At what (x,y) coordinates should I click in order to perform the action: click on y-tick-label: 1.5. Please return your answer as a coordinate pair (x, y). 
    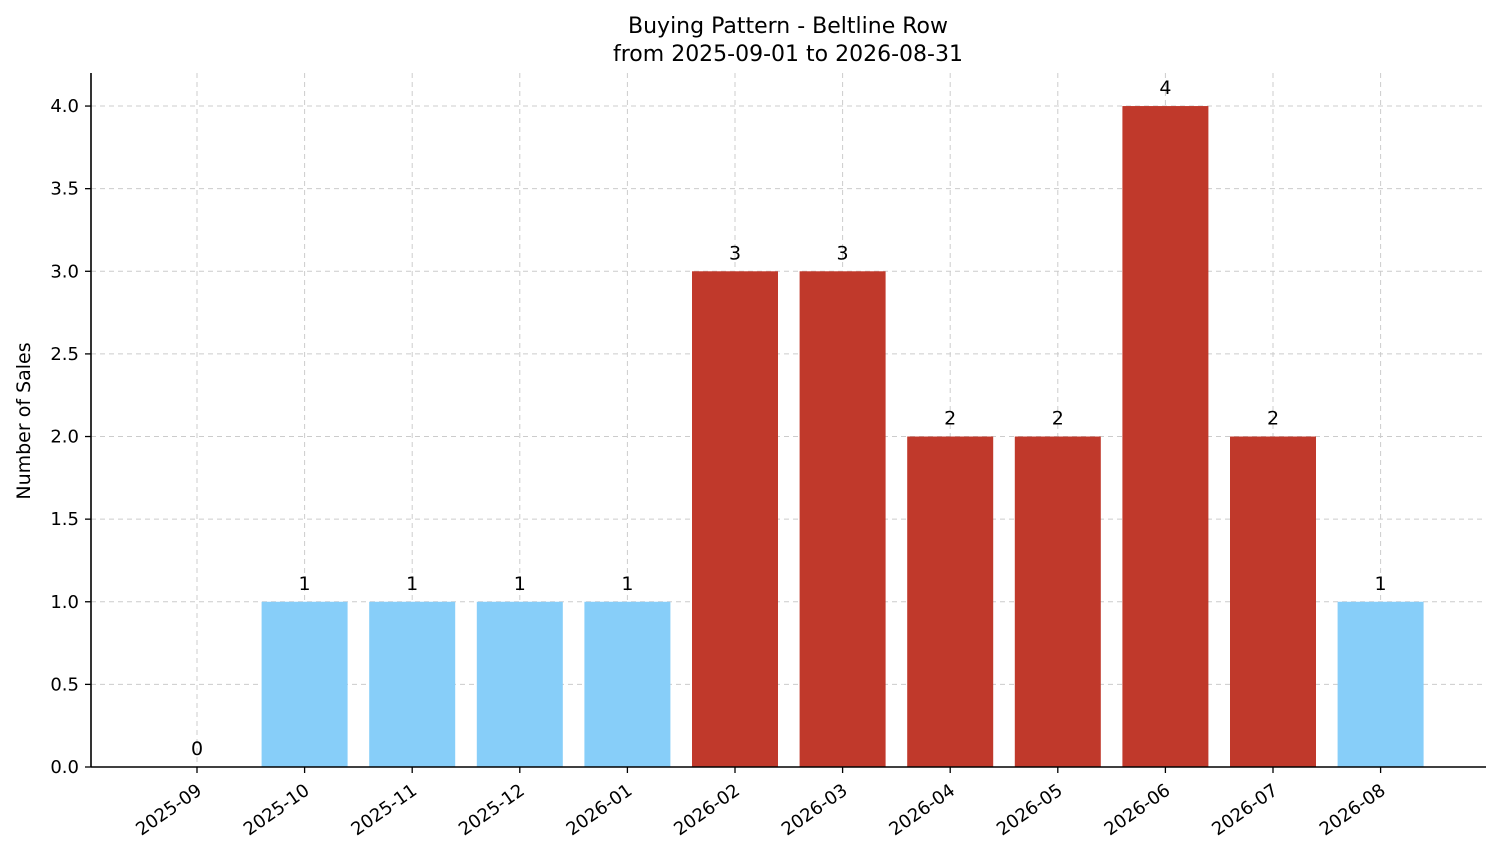
    Looking at the image, I should click on (64, 519).